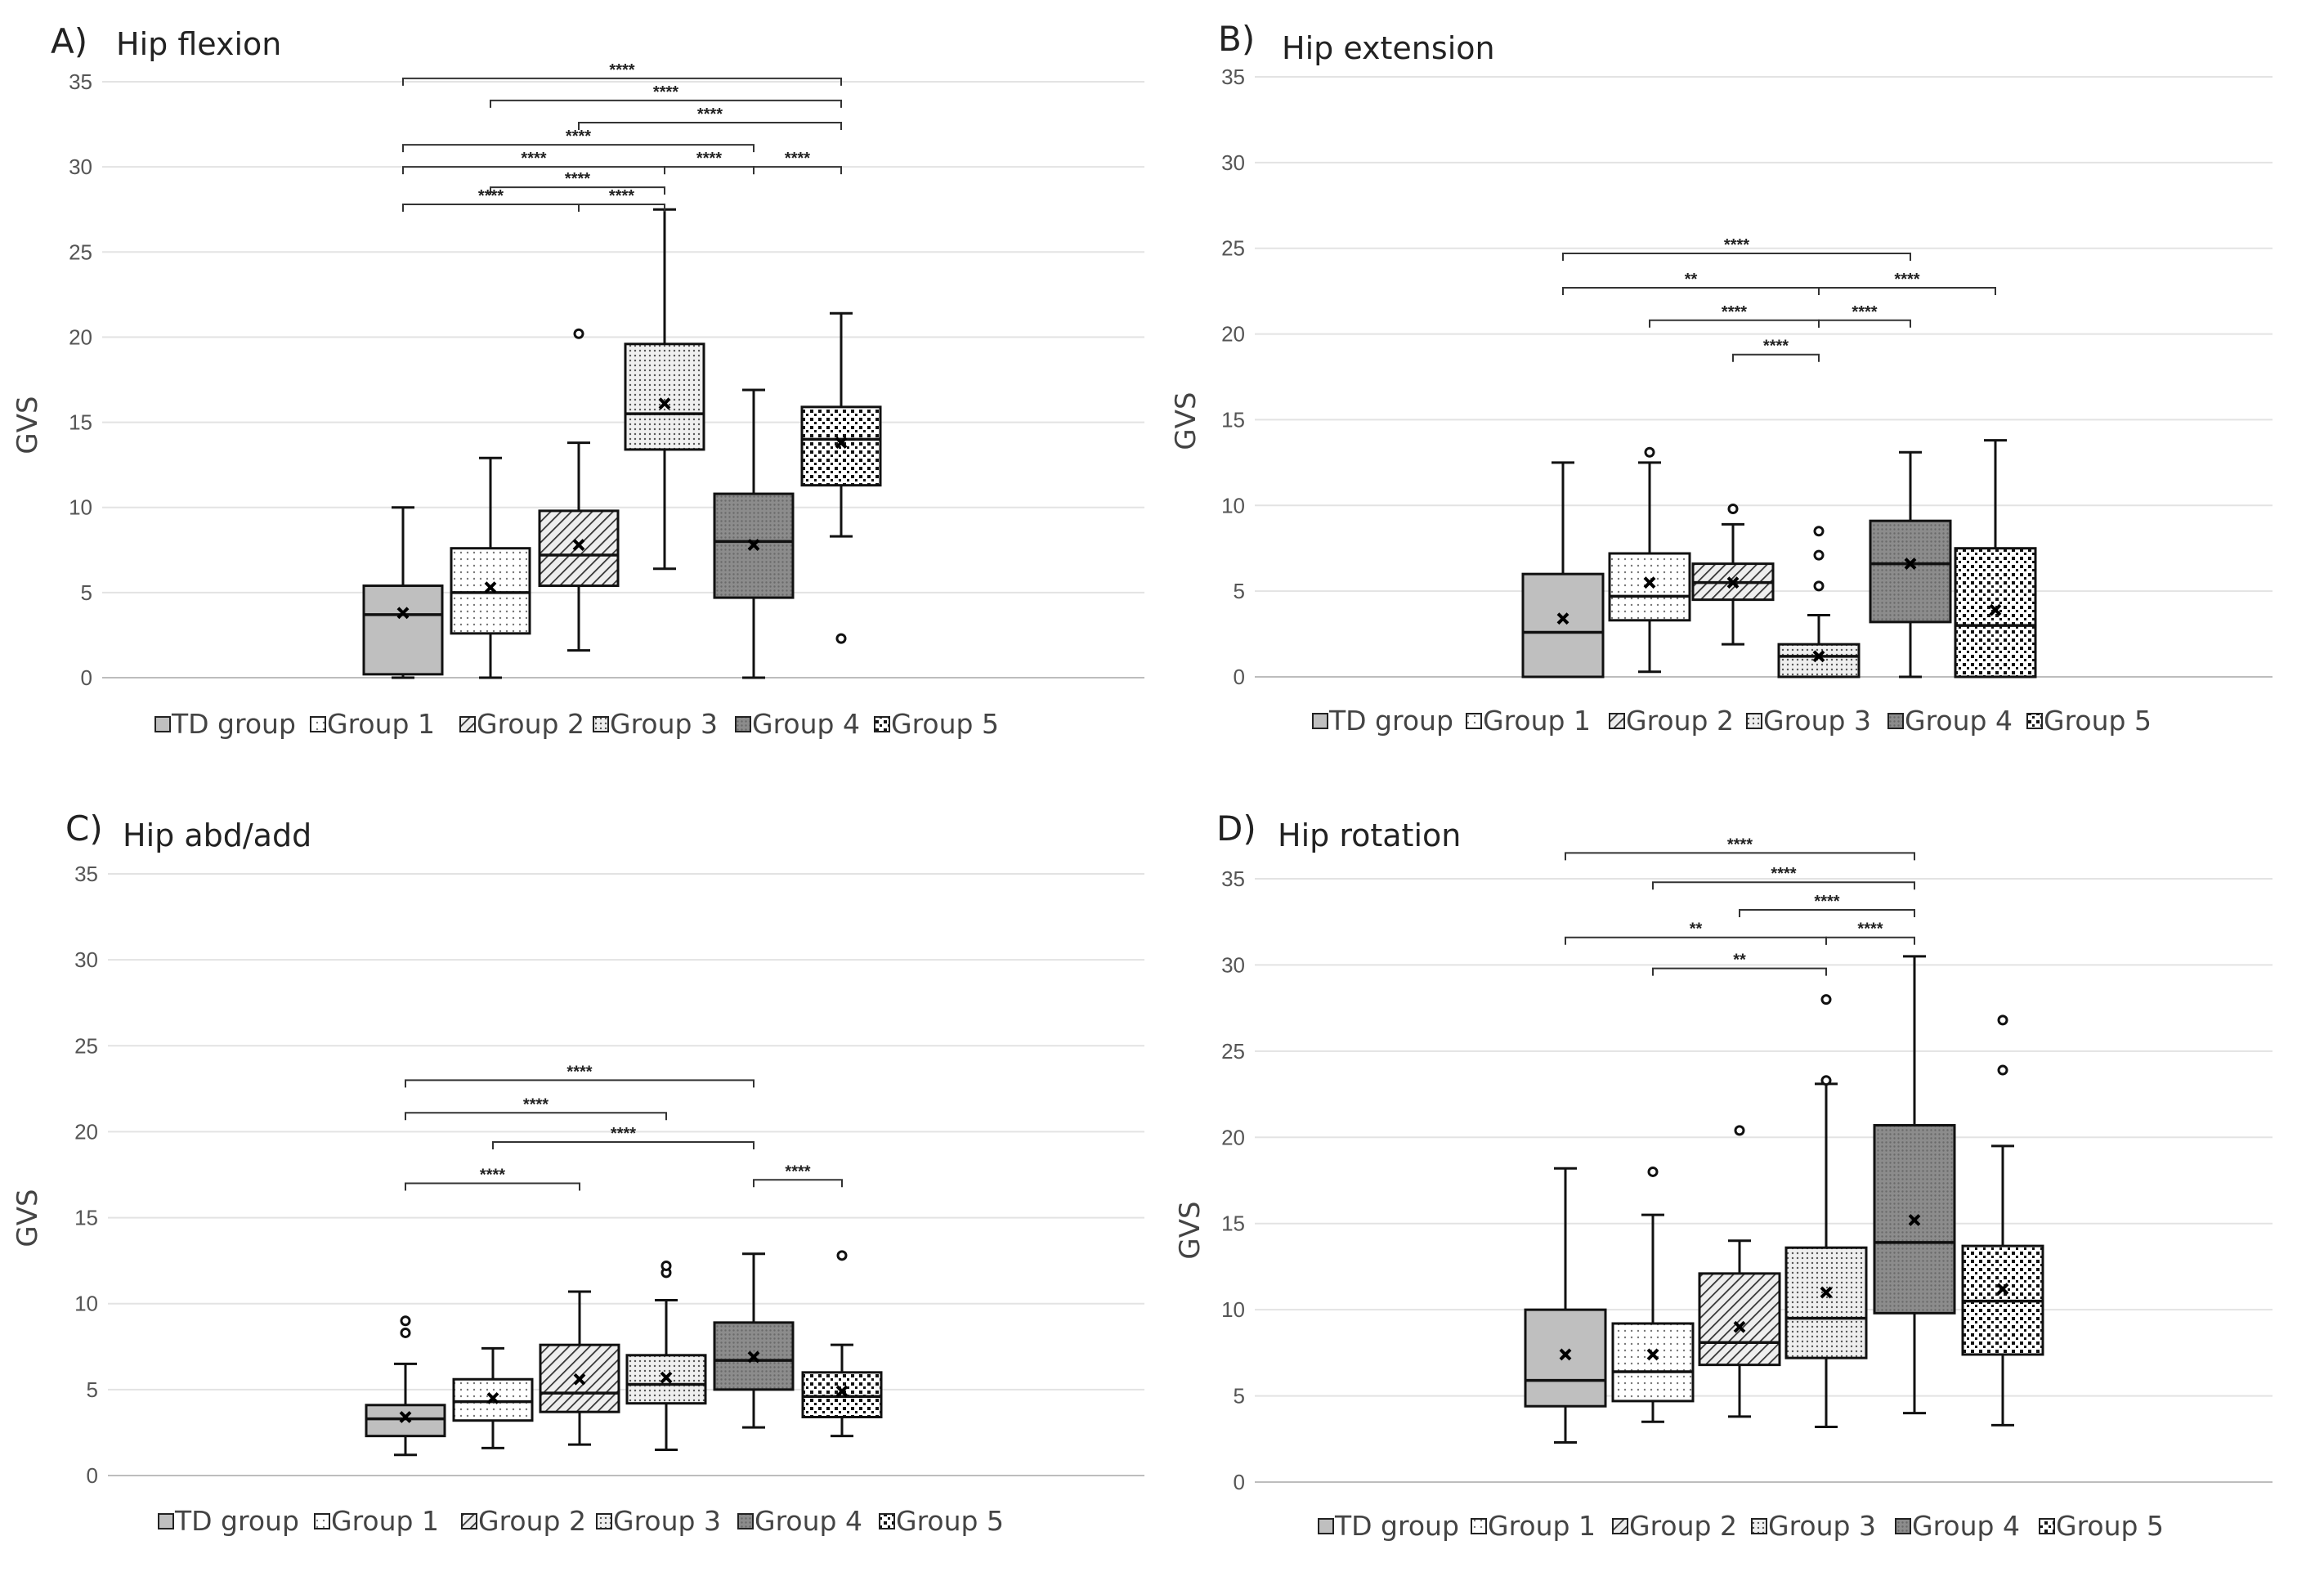 Image resolution: width=2324 pixels, height=1572 pixels. What do you see at coordinates (808, 1521) in the screenshot?
I see `legend-label: Group 4` at bounding box center [808, 1521].